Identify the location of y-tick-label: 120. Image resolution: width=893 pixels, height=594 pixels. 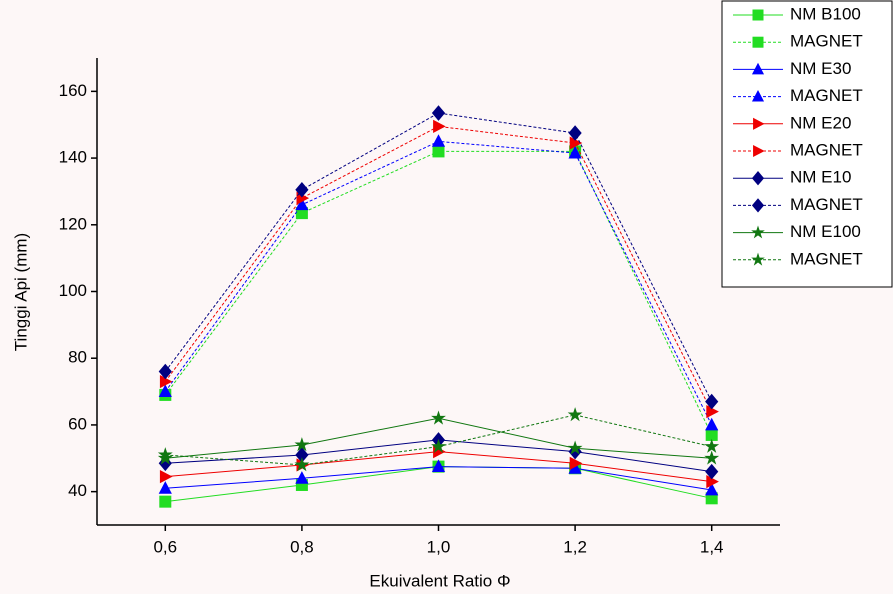
(73, 223).